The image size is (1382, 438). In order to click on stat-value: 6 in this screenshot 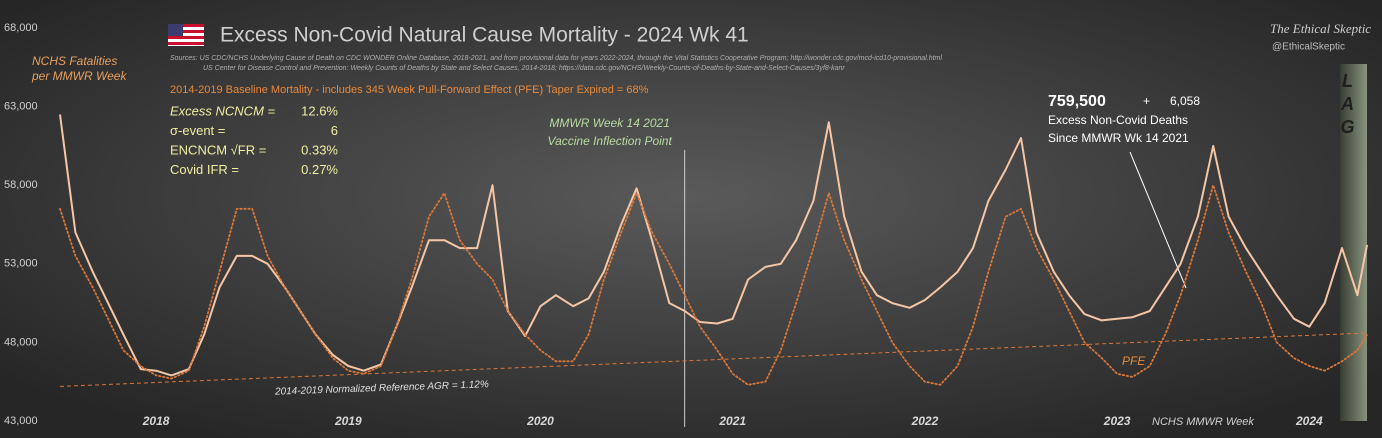, I will do `click(334, 130)`.